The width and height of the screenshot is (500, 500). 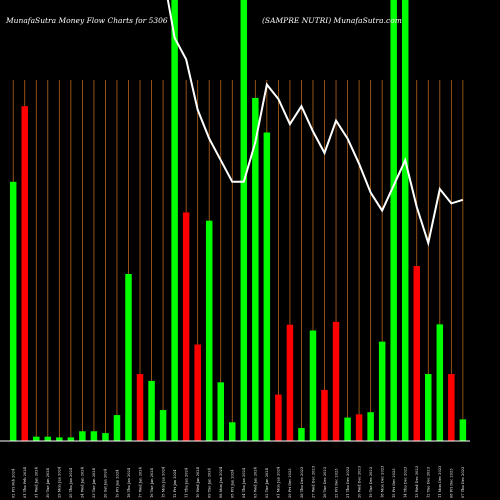 I want to click on x-tick-label: 11 Thu Jan 2024, so click(x=186, y=482).